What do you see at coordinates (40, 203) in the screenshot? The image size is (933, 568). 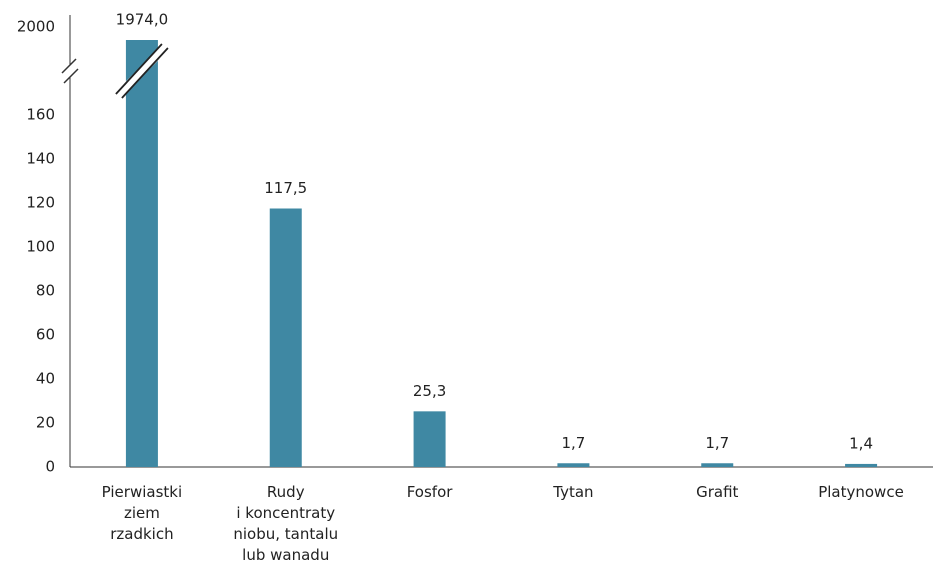 I see `y-tick-label: 120` at bounding box center [40, 203].